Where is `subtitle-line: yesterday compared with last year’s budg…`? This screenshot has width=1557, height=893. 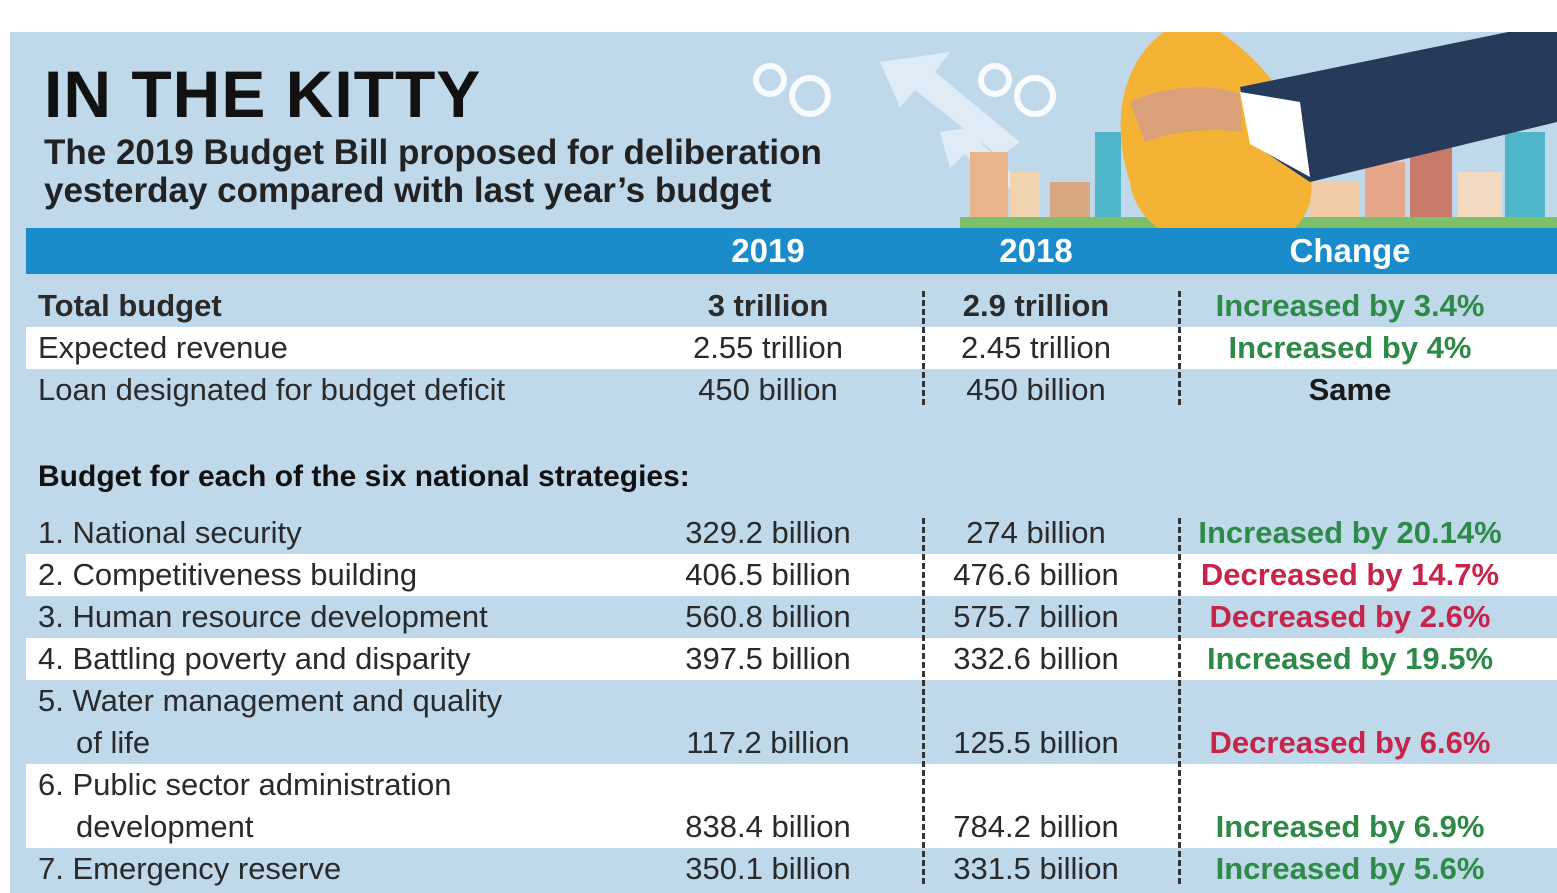 subtitle-line: yesterday compared with last year’s budg… is located at coordinates (408, 190).